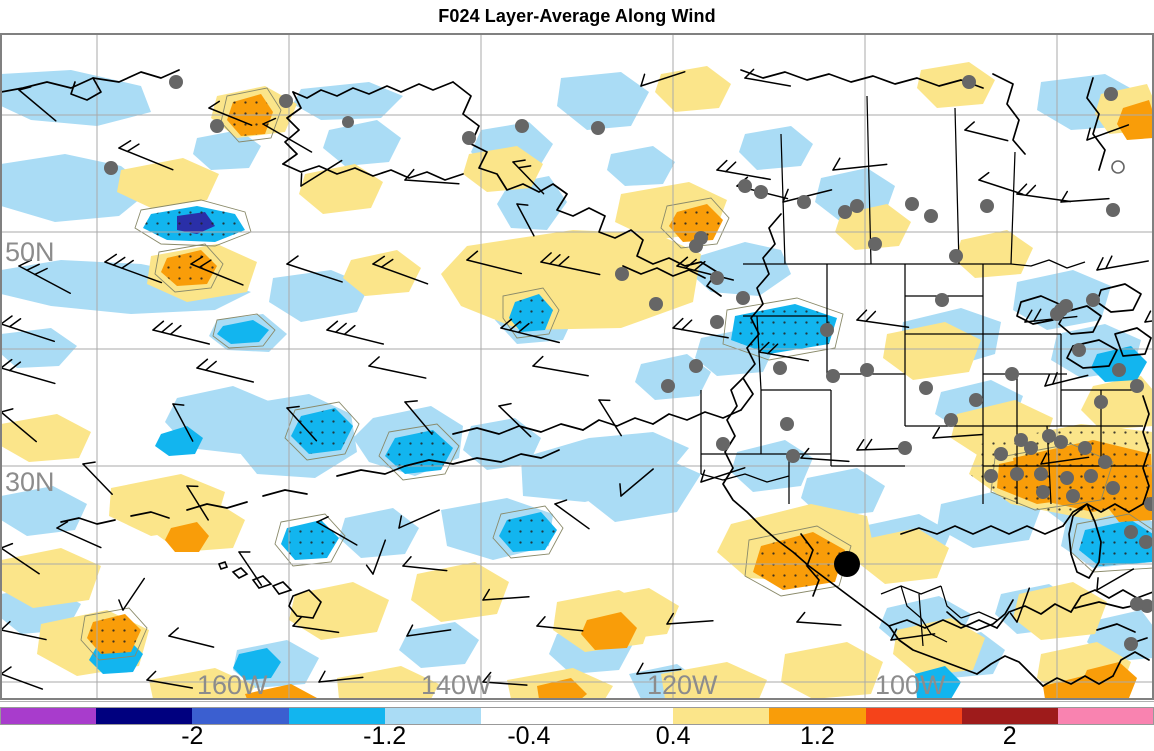  Describe the element at coordinates (1105, 716) in the screenshot. I see `colorbar-segment-pink` at that location.